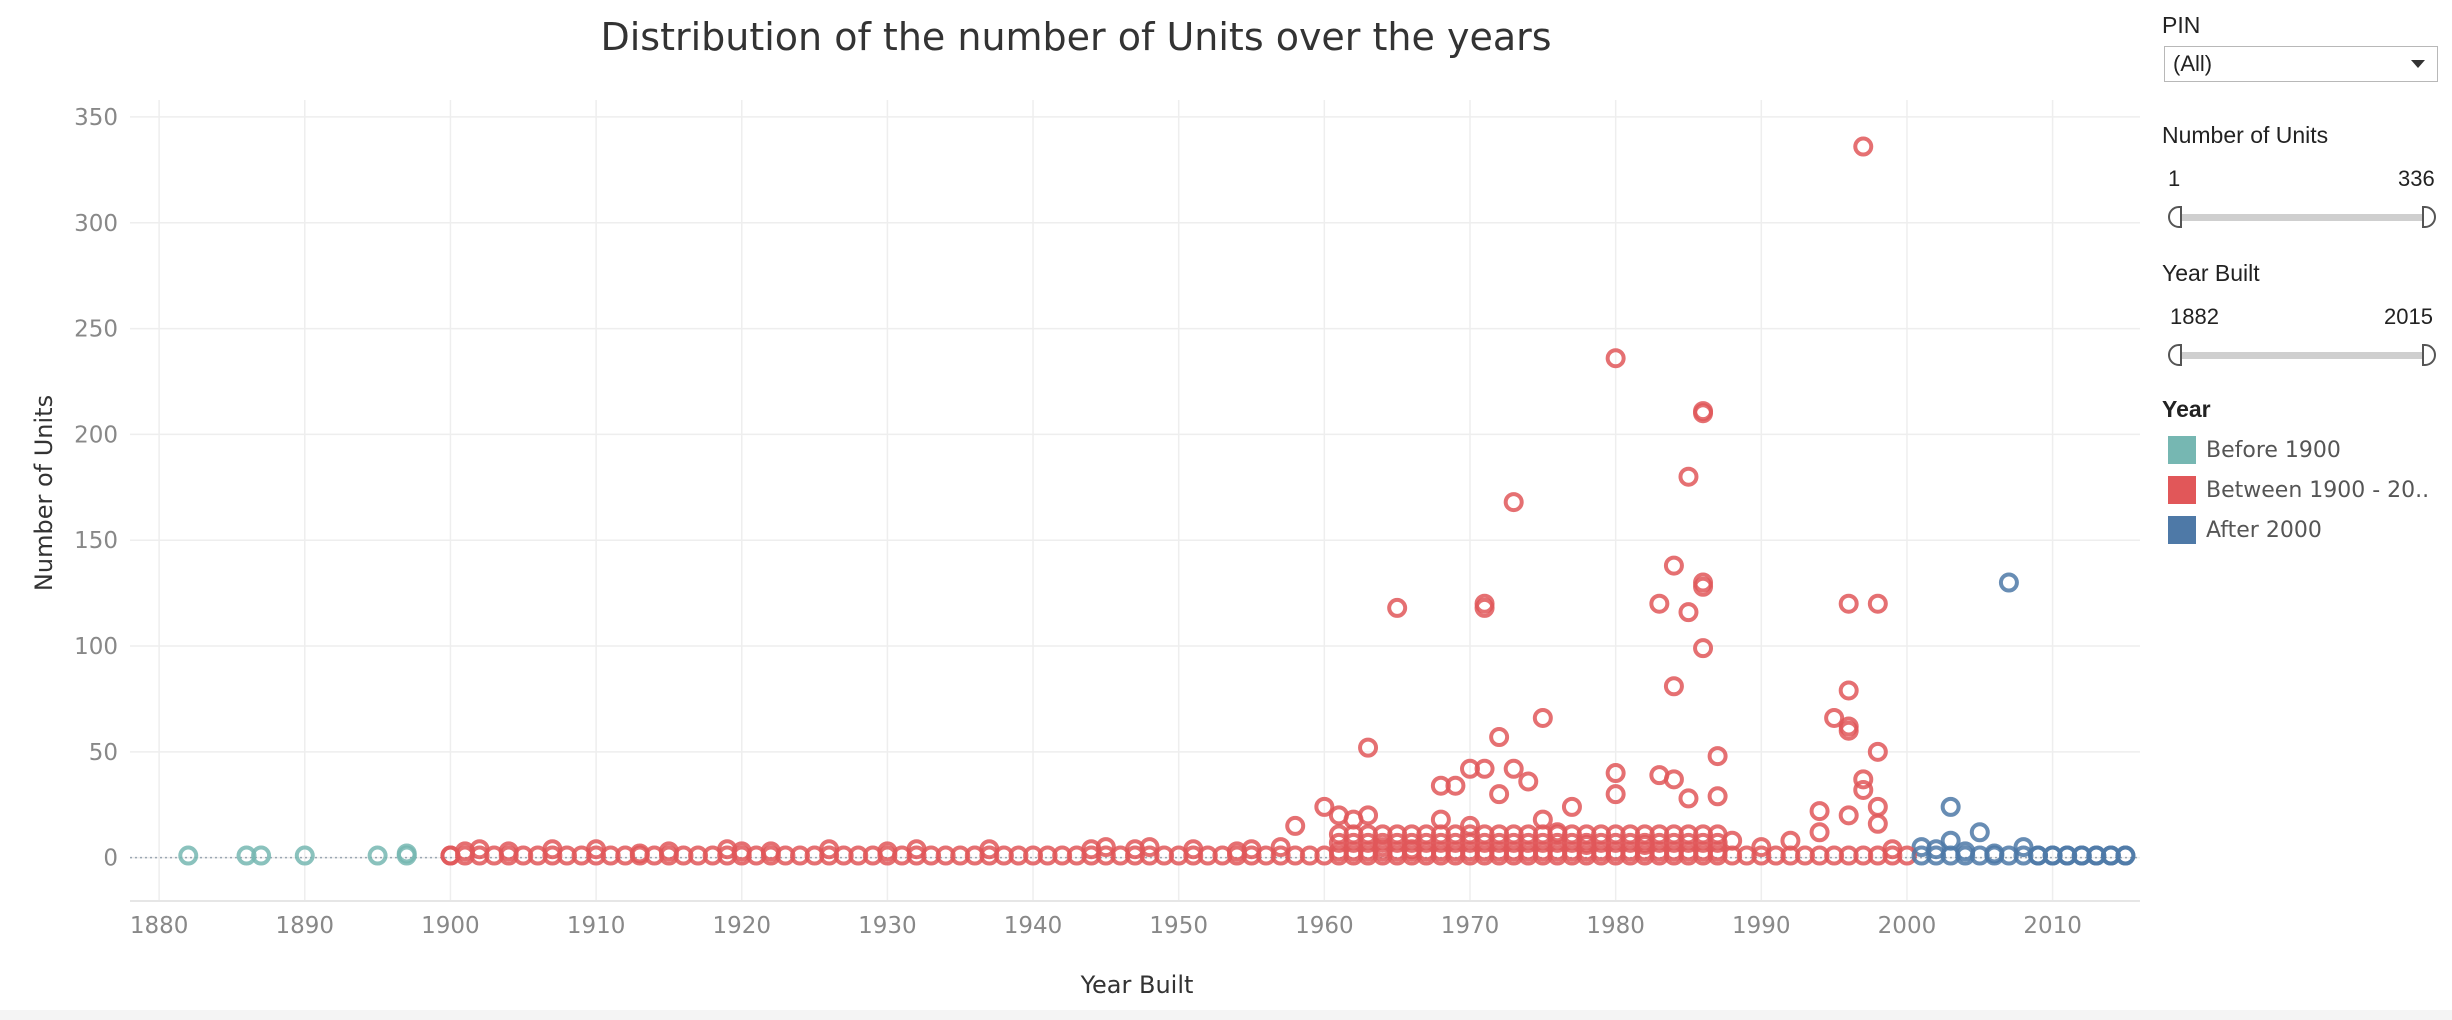 This screenshot has height=1020, width=2452. Describe the element at coordinates (1615, 926) in the screenshot. I see `x-tick-label: 1980` at that location.